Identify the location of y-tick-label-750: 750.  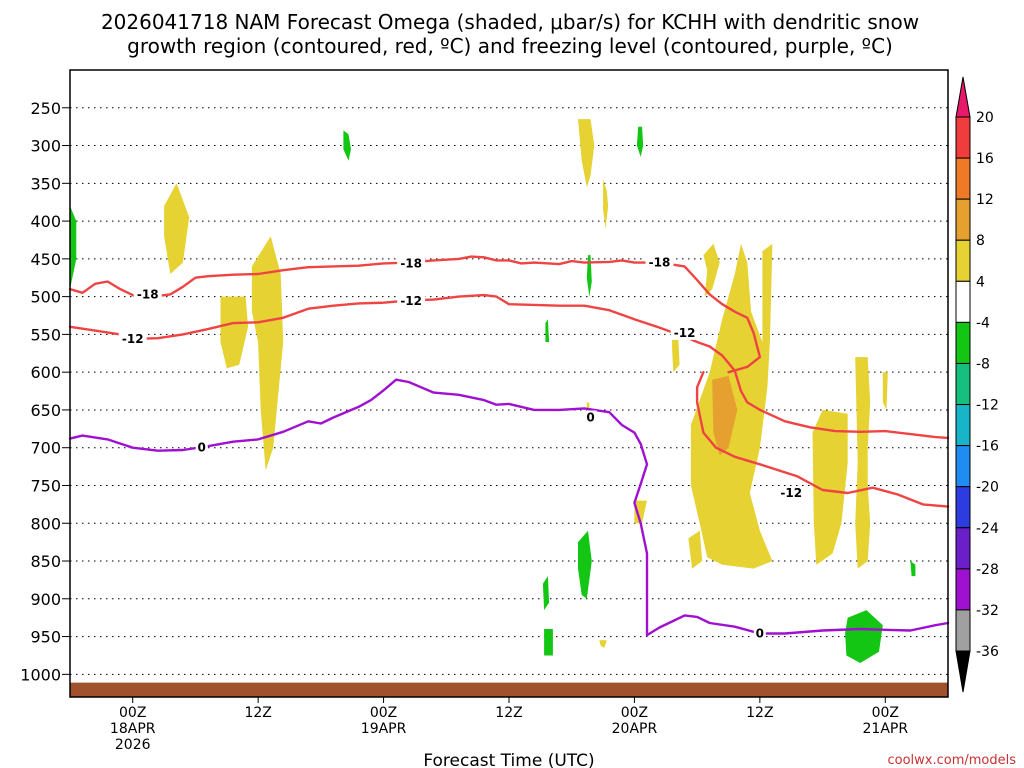
(45, 485).